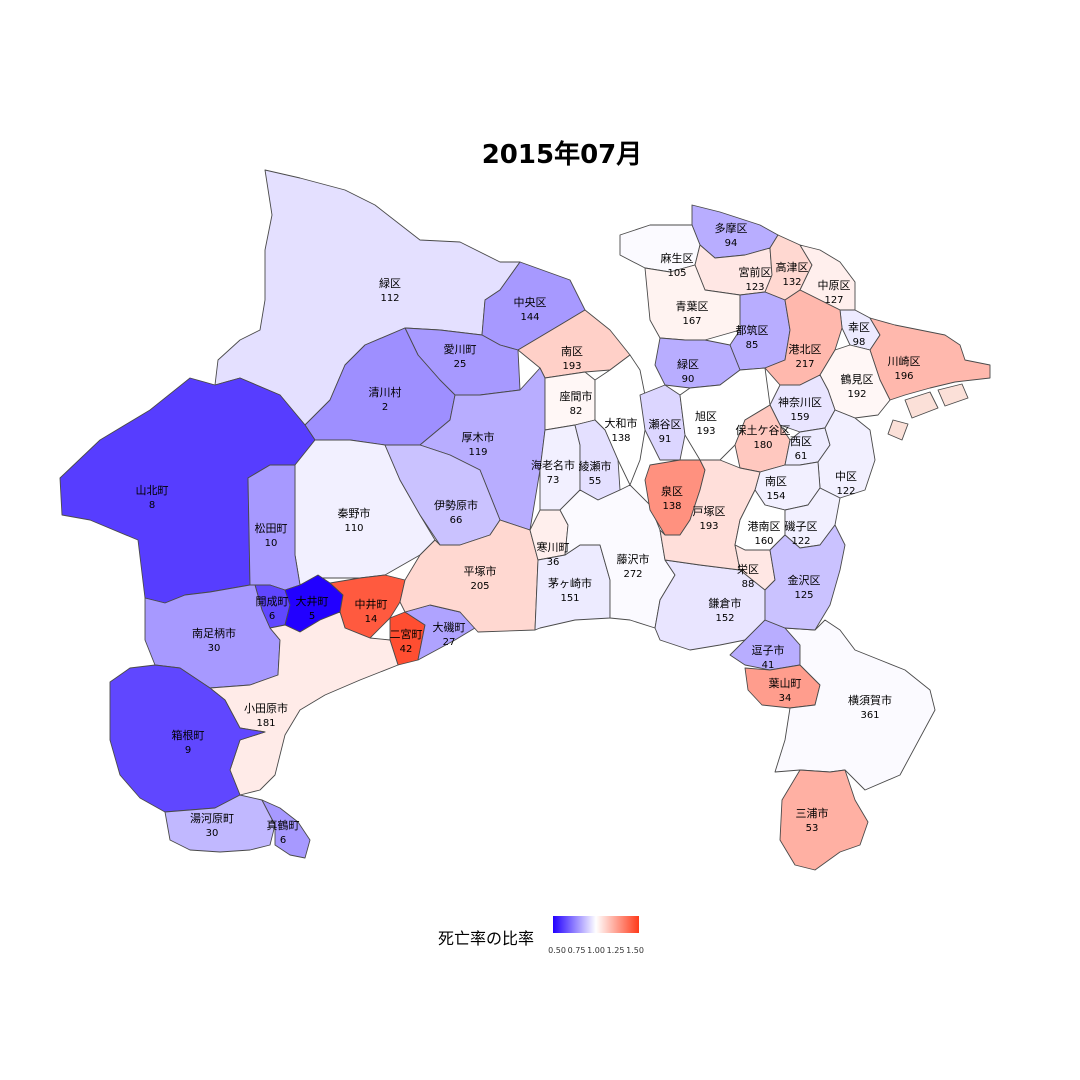 This screenshot has width=1080, height=1080. I want to click on region-name-yokosuka: 横須賀市, so click(870, 700).